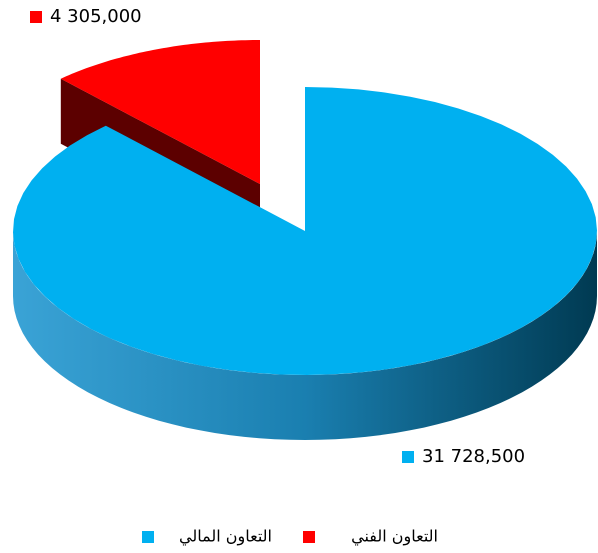 The image size is (598, 553). What do you see at coordinates (160, 112) in the screenshot?
I see `slice` at bounding box center [160, 112].